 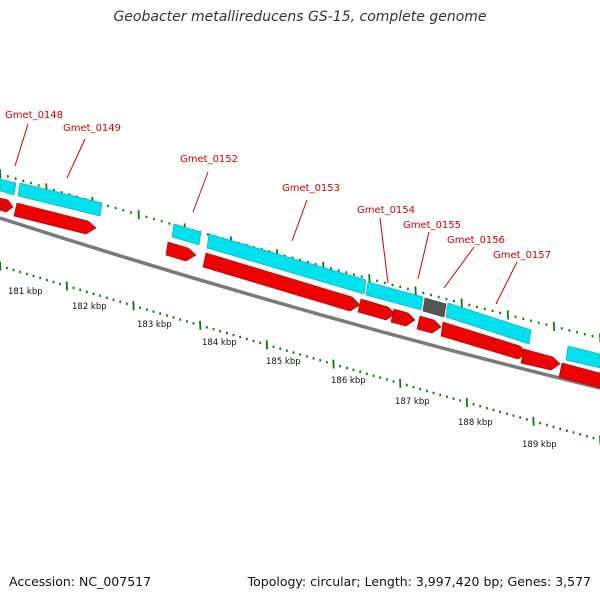 I want to click on kbp-label-187: 187 kbp, so click(x=412, y=402).